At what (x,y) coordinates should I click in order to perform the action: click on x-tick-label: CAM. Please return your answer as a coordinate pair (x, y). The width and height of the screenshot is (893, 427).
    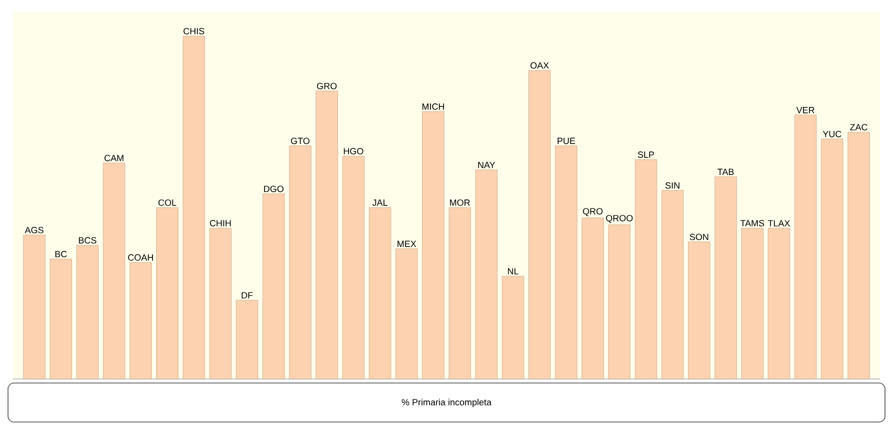
    Looking at the image, I should click on (114, 158).